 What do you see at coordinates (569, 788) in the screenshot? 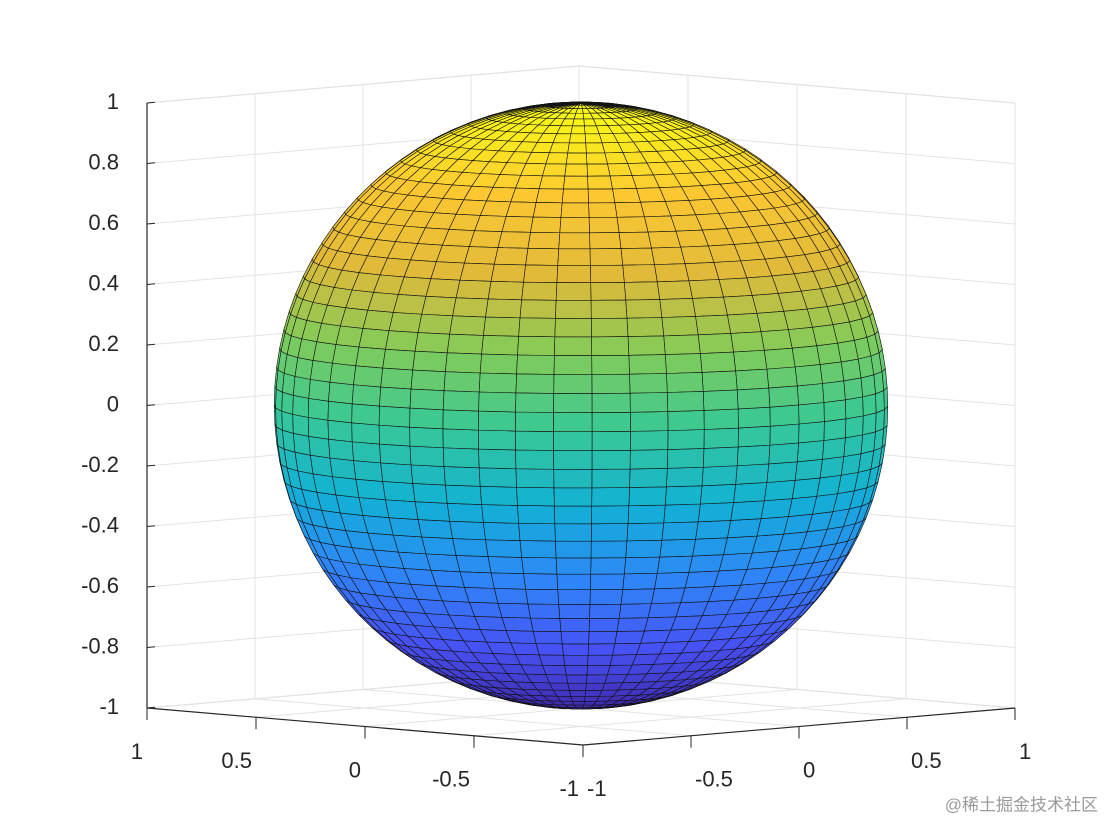
I see `x-tick-label: -1` at bounding box center [569, 788].